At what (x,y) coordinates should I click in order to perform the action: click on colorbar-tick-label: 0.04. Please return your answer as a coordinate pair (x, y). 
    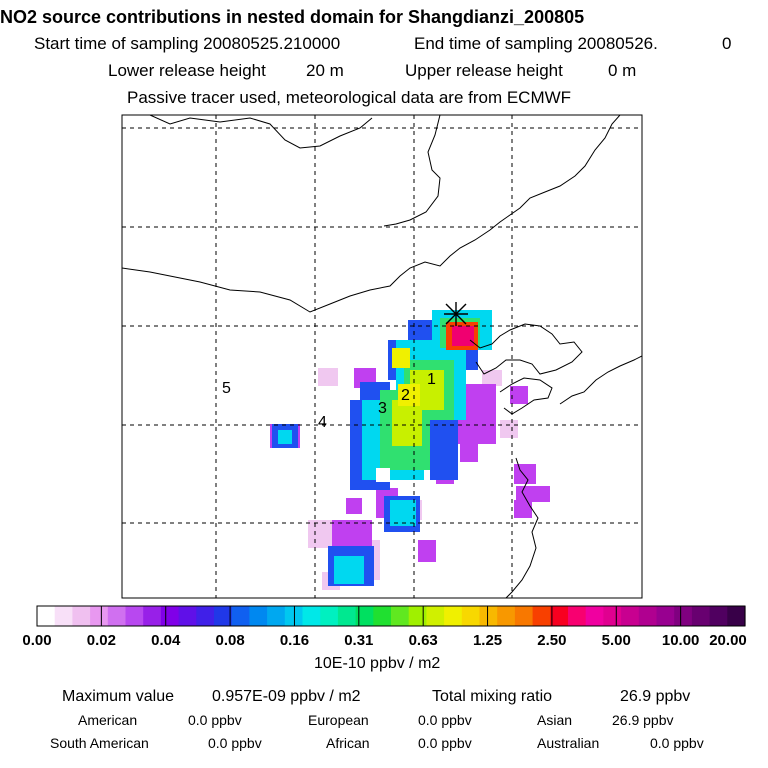
    Looking at the image, I should click on (166, 640).